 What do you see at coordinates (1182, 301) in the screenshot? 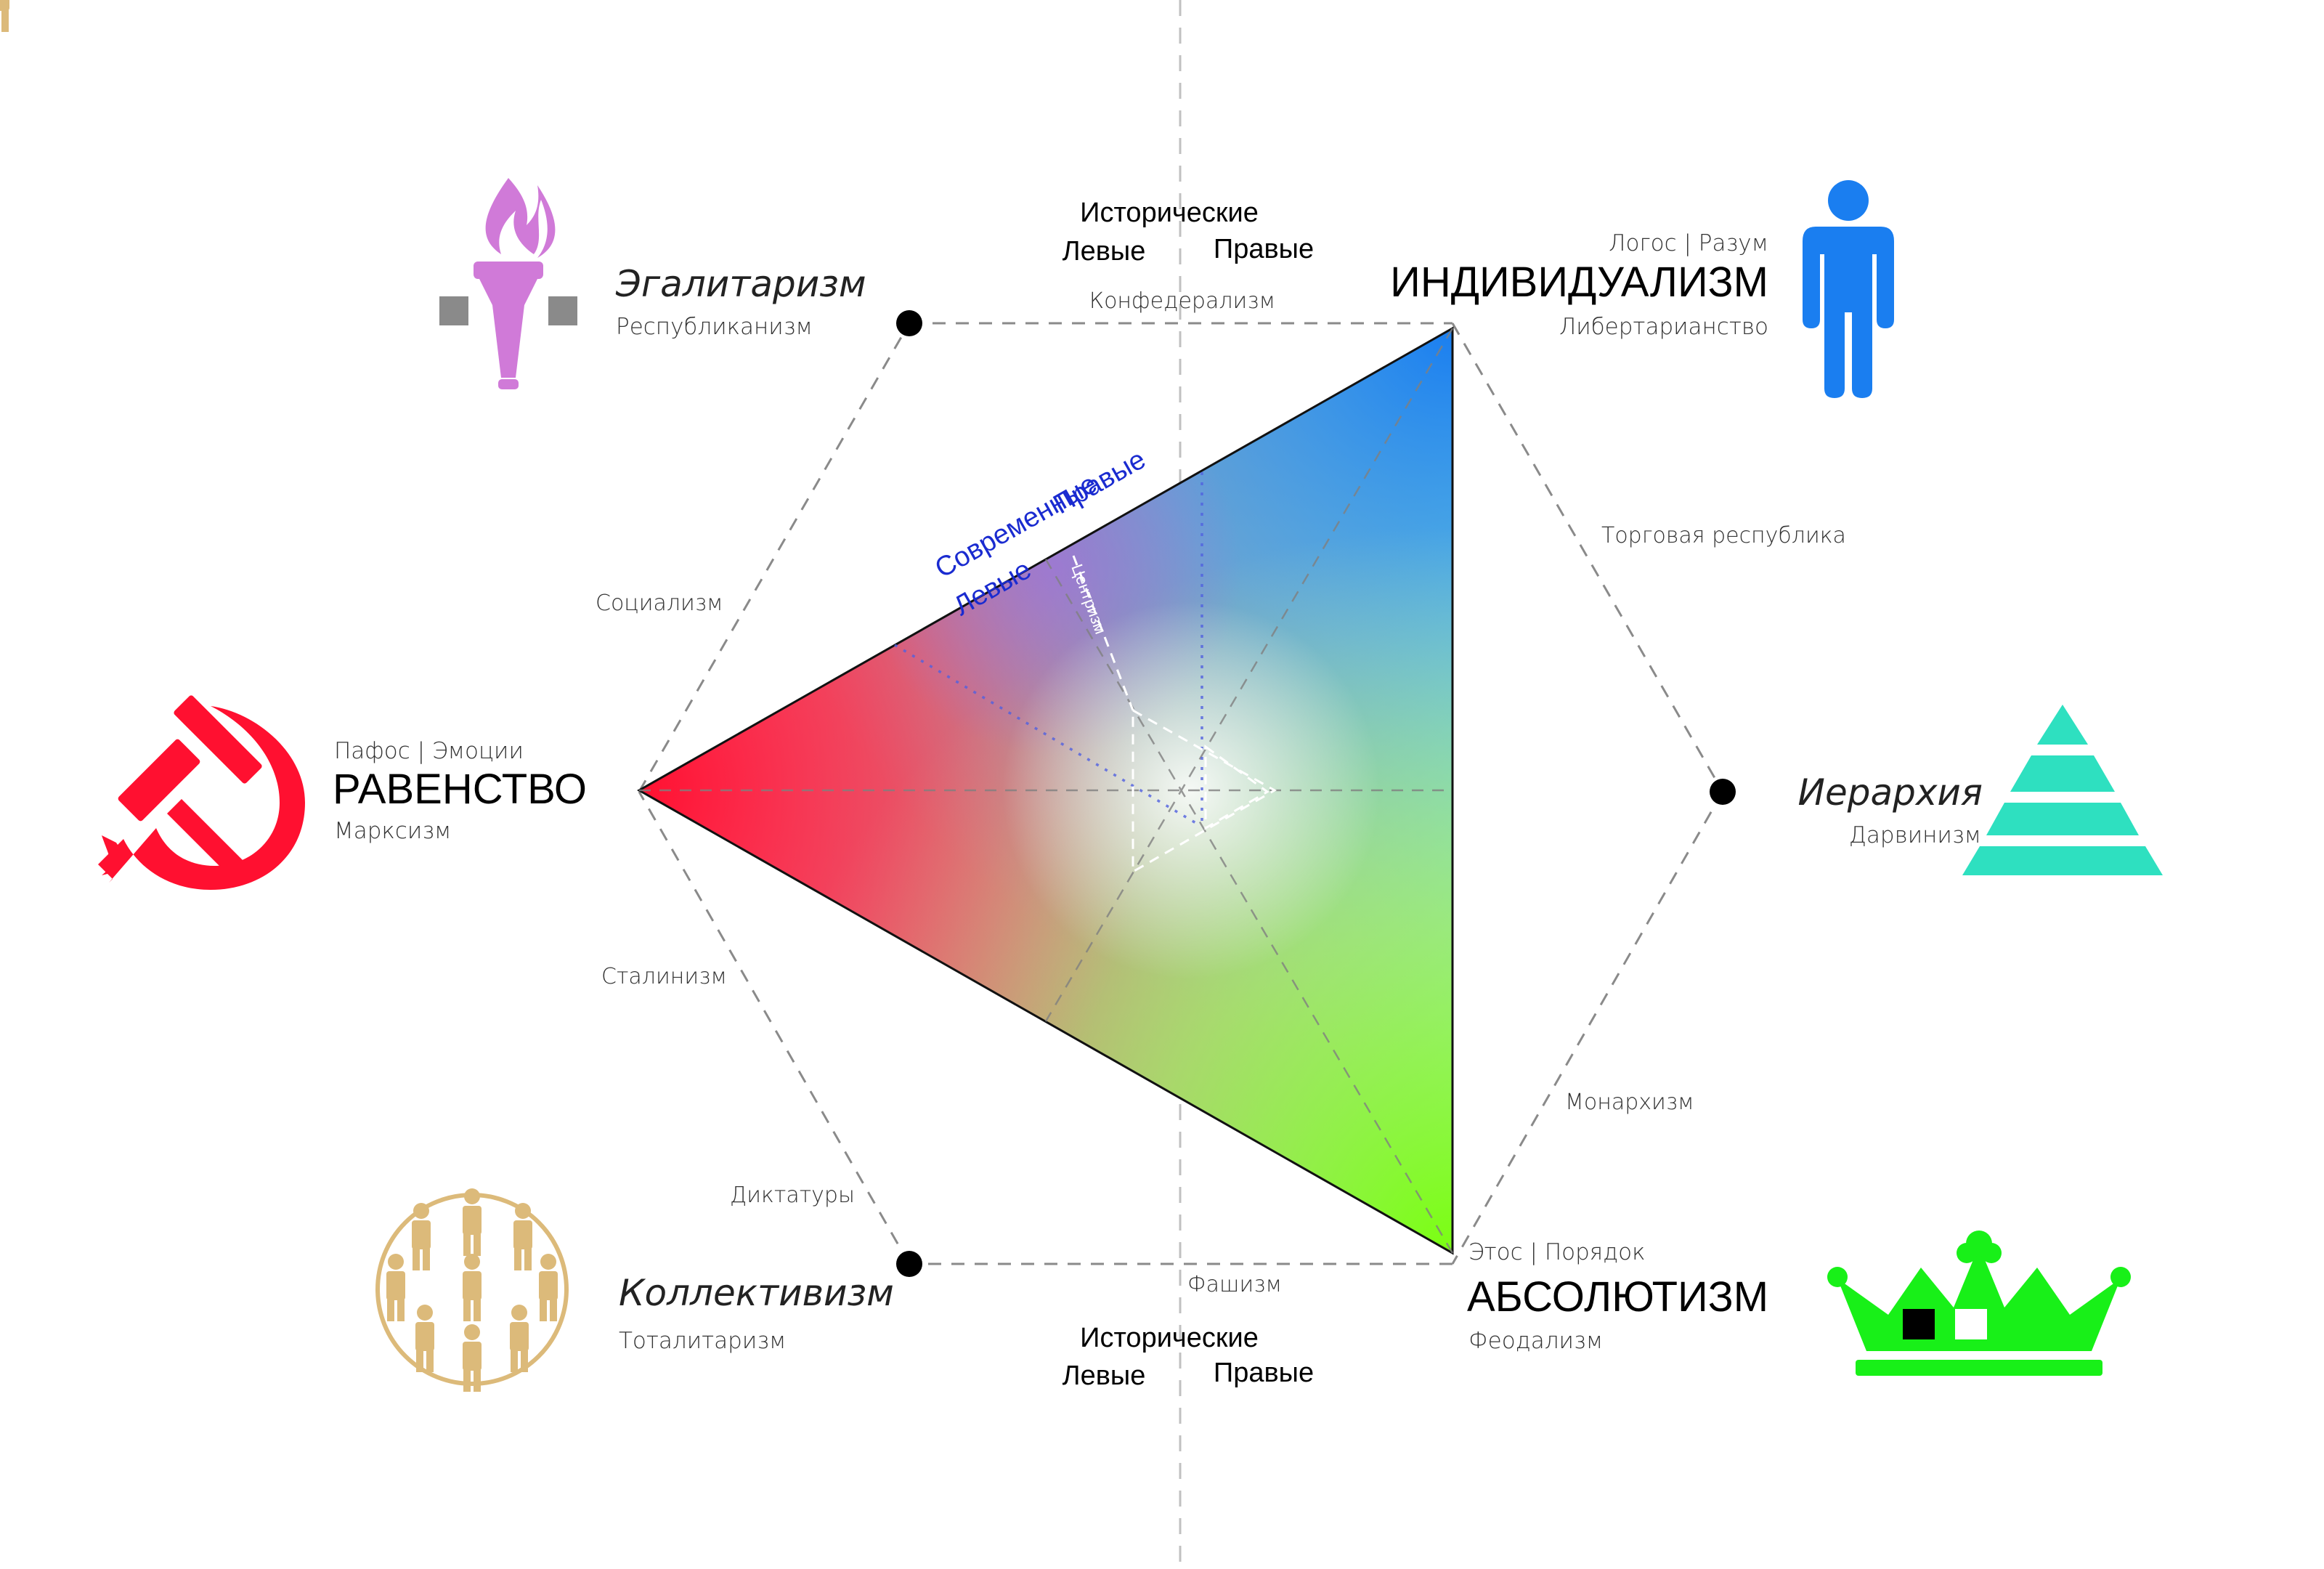
I see `edge-confederalism: Конфедерализм` at bounding box center [1182, 301].